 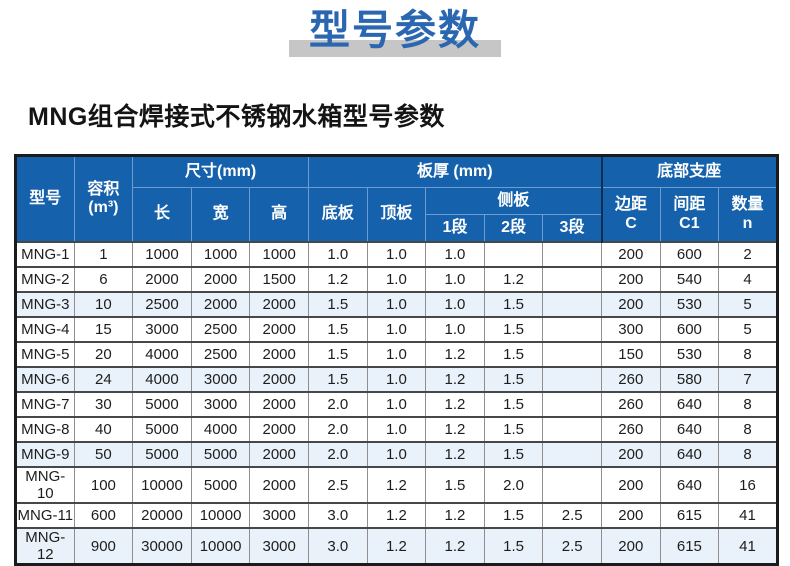 What do you see at coordinates (748, 485) in the screenshot?
I see `table-cell: 16` at bounding box center [748, 485].